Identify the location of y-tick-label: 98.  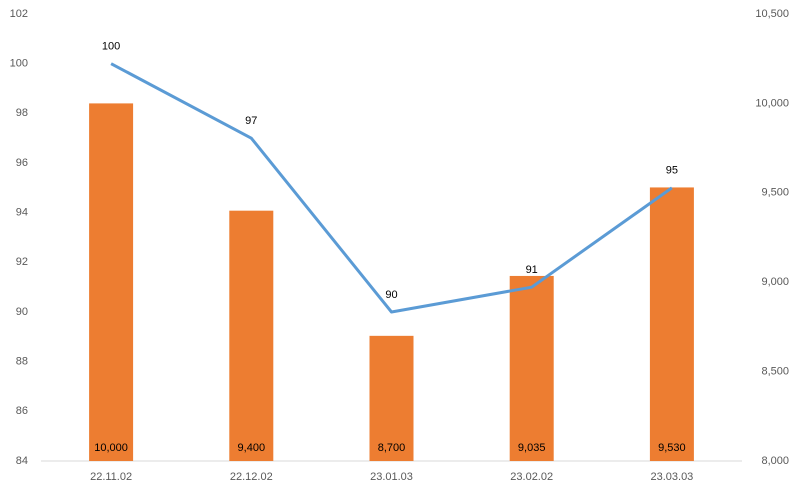
(22, 113).